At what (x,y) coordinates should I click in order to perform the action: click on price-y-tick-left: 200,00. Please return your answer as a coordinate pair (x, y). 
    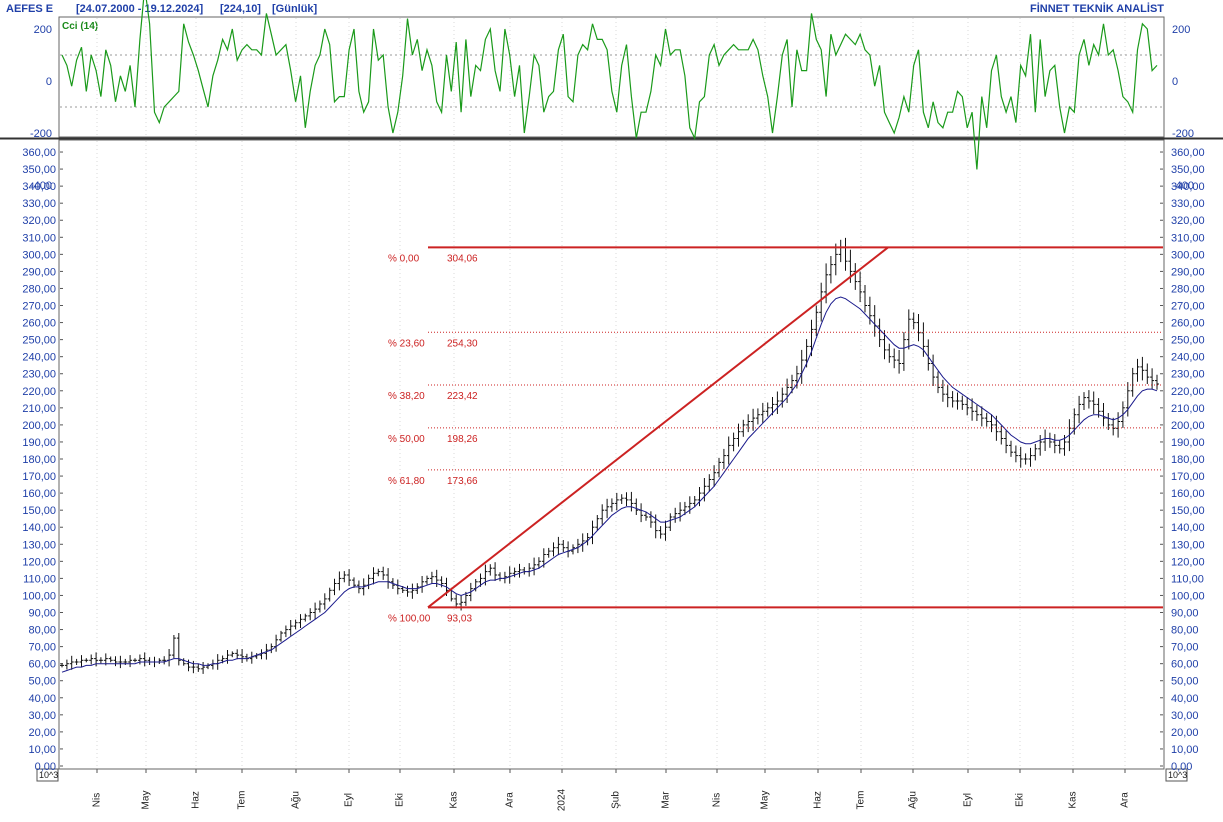
    Looking at the image, I should click on (39, 426).